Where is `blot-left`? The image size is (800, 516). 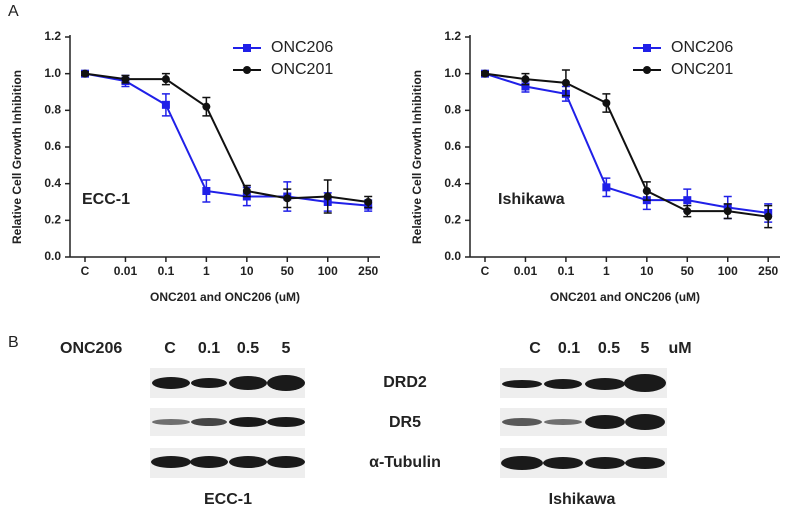 blot-left is located at coordinates (227, 423).